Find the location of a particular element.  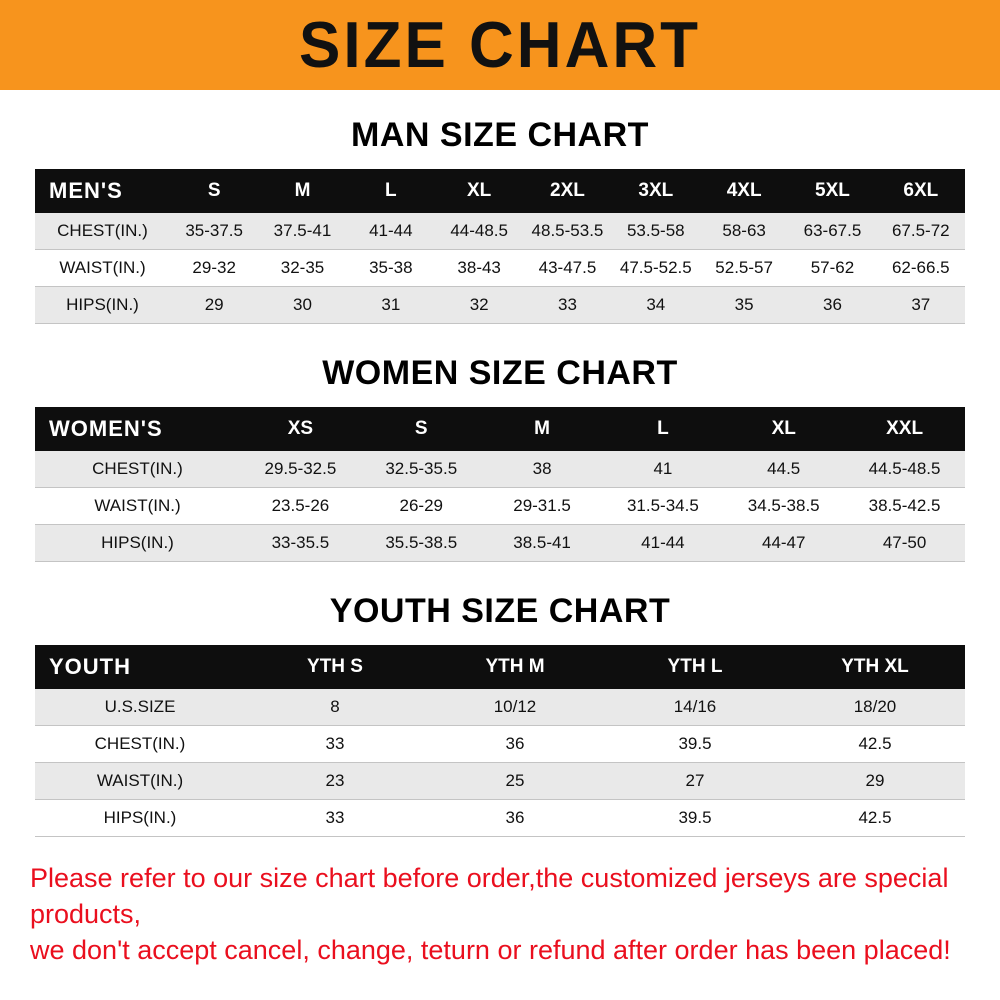

value-cell: 34.5-38.5 is located at coordinates (783, 505).